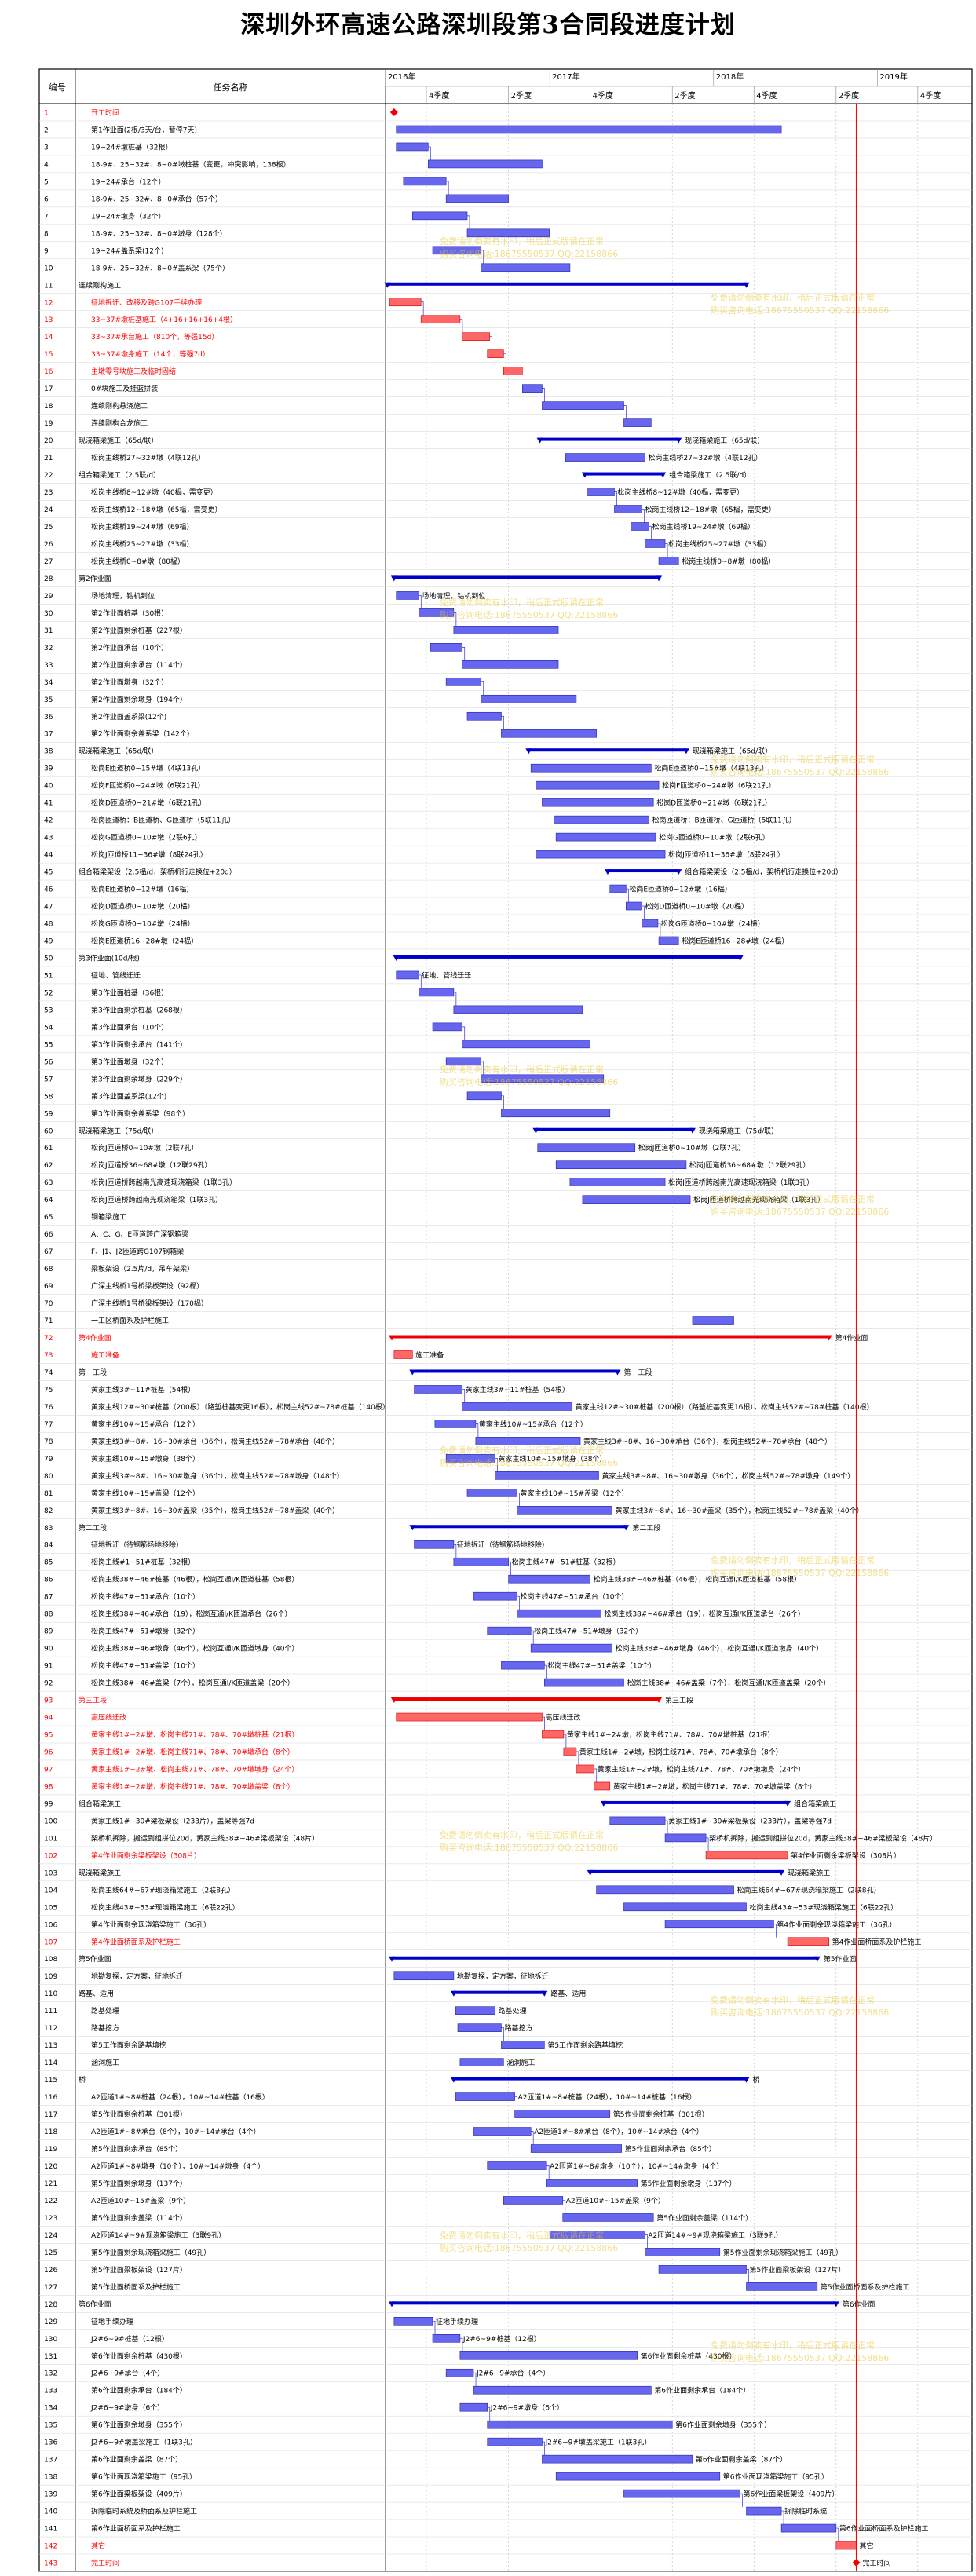  I want to click on task-name: 松岗主线38#~46#承台（19），松岗互通I/K匝道承台（26个）, so click(192, 1614).